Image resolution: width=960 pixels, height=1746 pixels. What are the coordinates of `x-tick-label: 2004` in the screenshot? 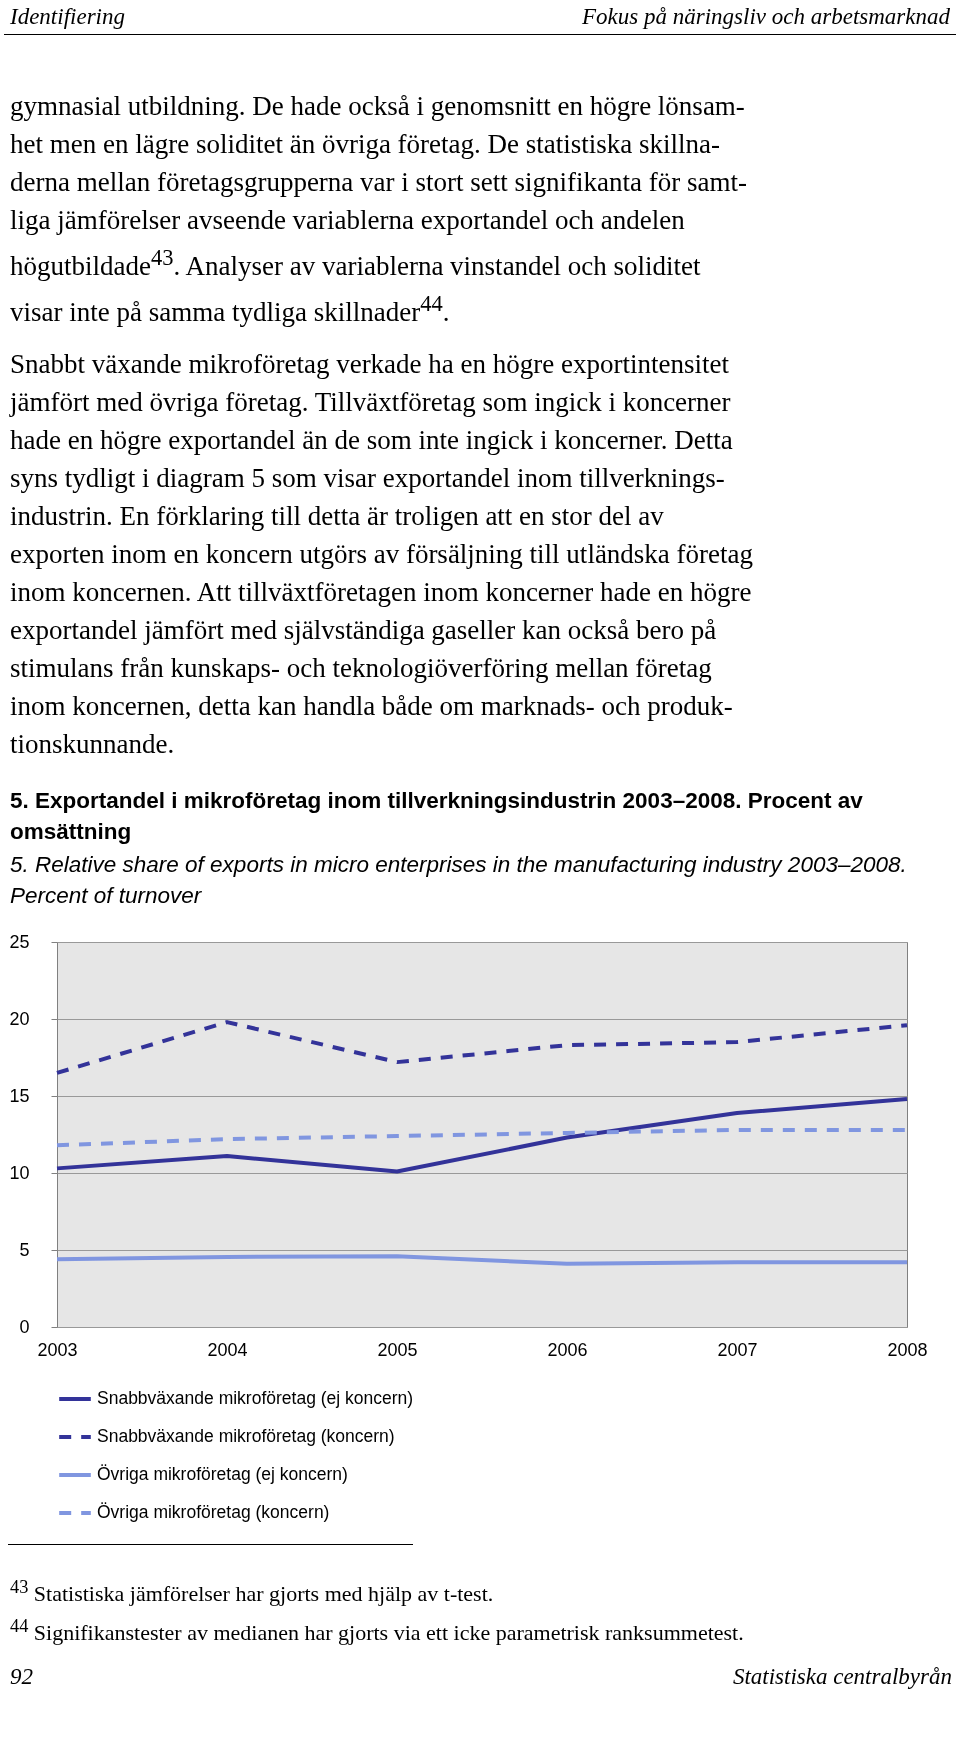 It's located at (227, 1349).